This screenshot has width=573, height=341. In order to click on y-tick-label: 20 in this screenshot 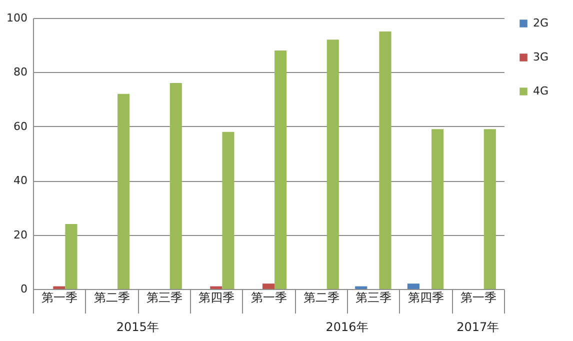, I will do `click(21, 235)`.